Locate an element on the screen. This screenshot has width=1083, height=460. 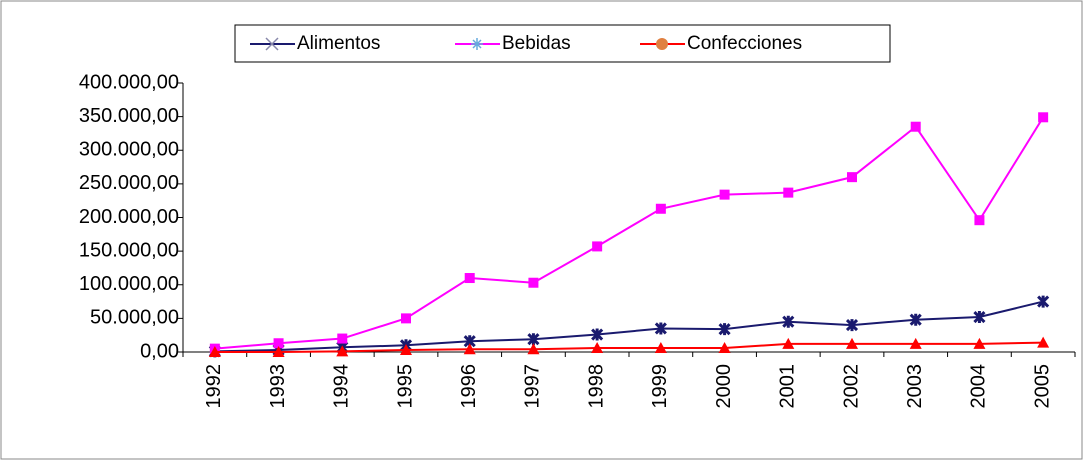
legend-box is located at coordinates (562, 43).